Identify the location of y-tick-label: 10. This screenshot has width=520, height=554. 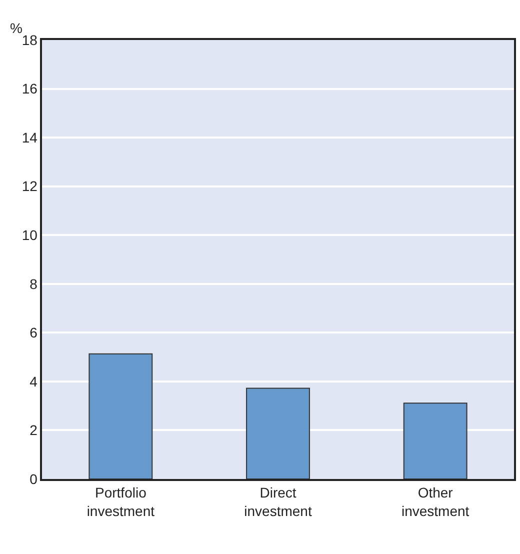
(30, 235).